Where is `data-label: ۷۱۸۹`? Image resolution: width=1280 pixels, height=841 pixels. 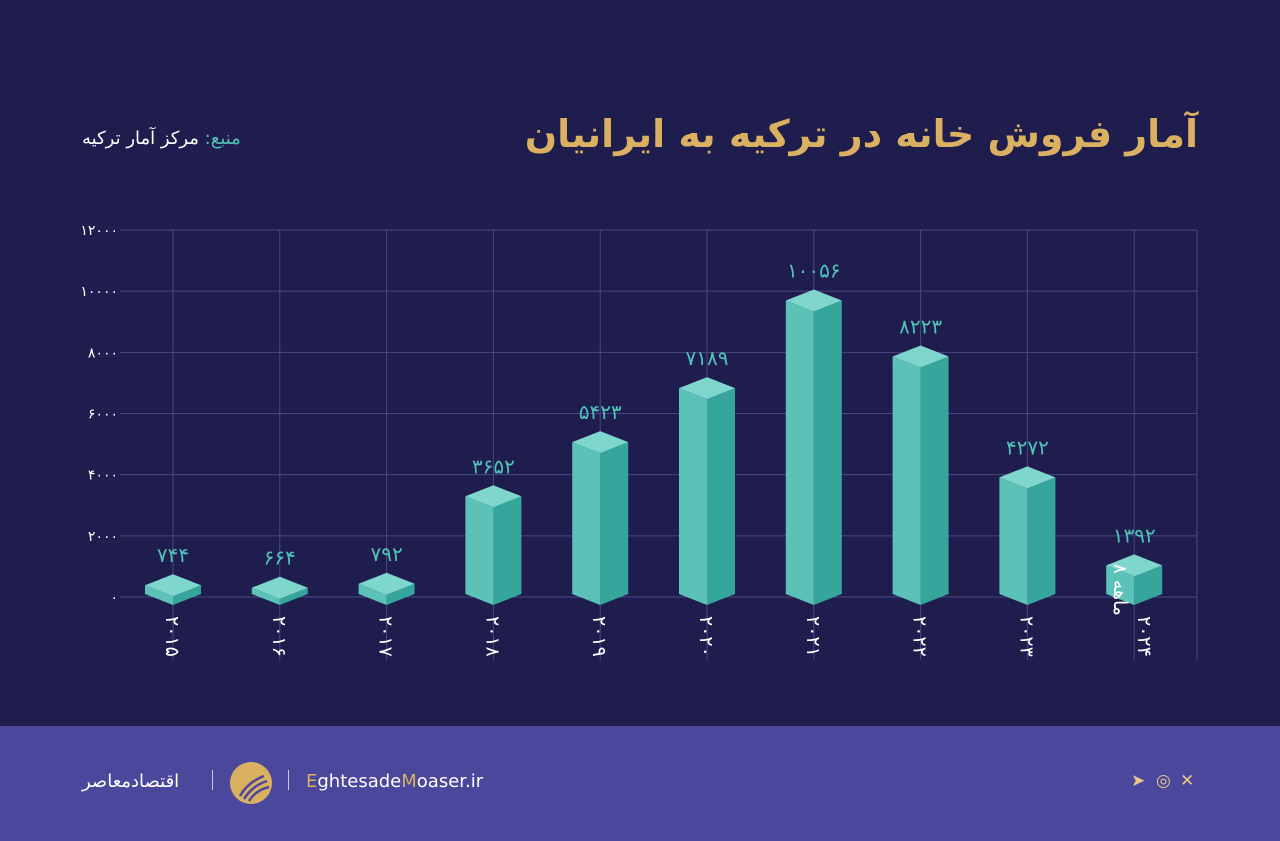
data-label: ۷۱۸۹ is located at coordinates (707, 358).